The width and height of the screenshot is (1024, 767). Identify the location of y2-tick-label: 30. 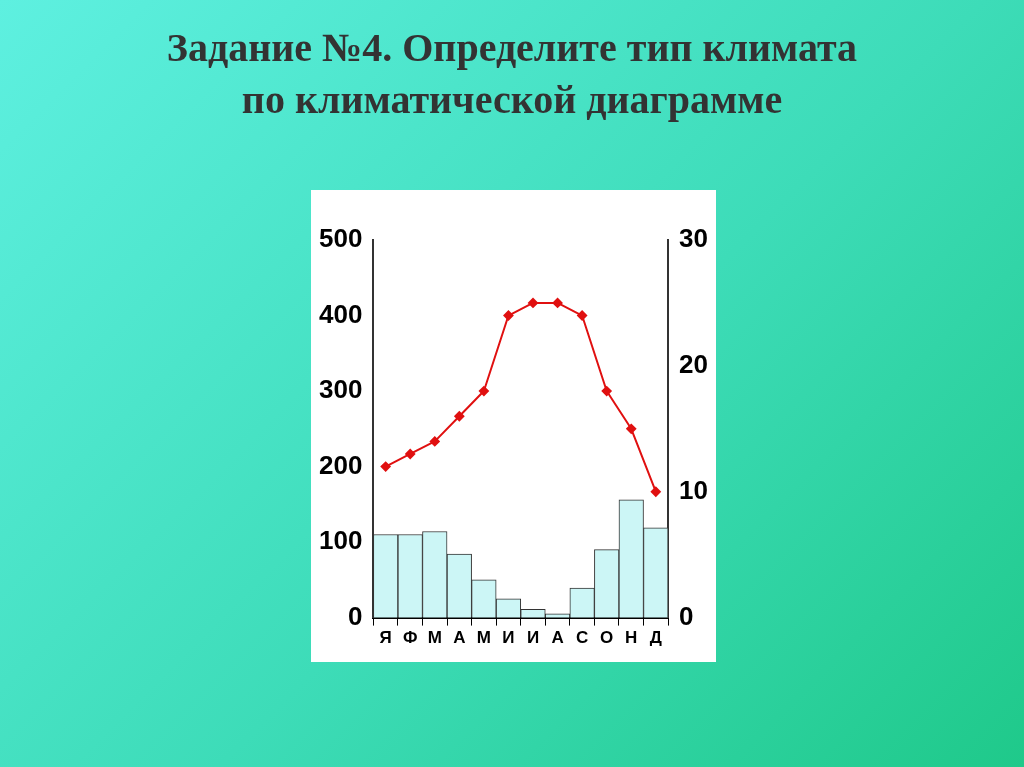
(693, 238).